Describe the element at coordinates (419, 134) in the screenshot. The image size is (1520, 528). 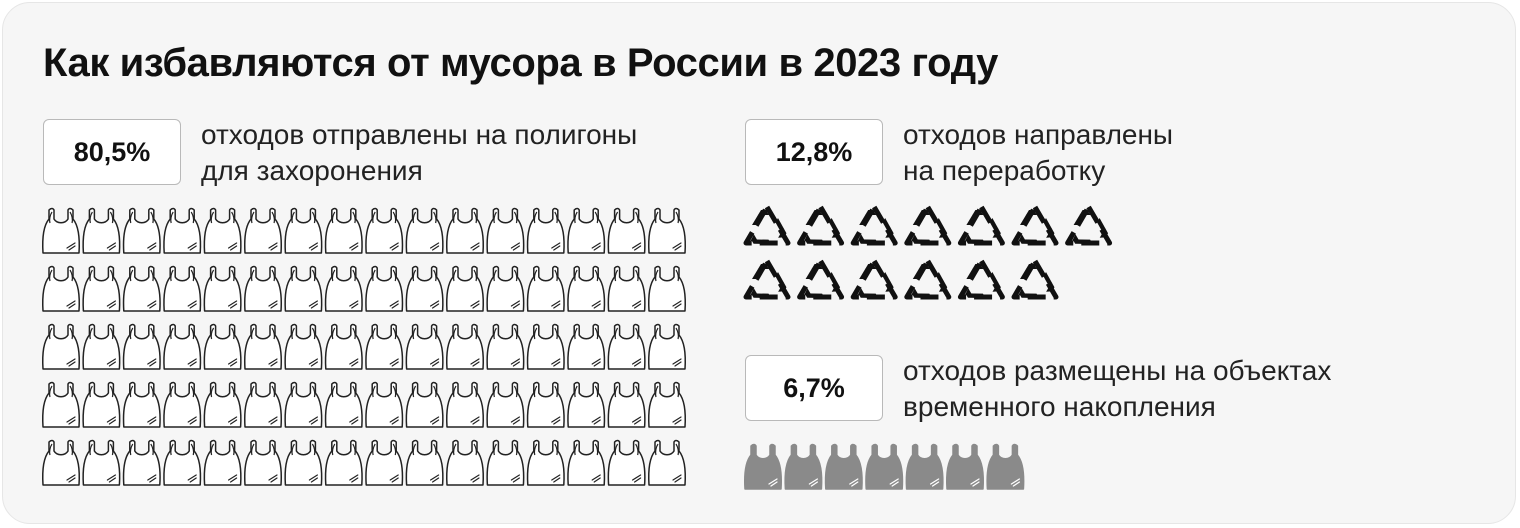
I see `landfill-description-line-1: отходов отправлены на полигоны` at that location.